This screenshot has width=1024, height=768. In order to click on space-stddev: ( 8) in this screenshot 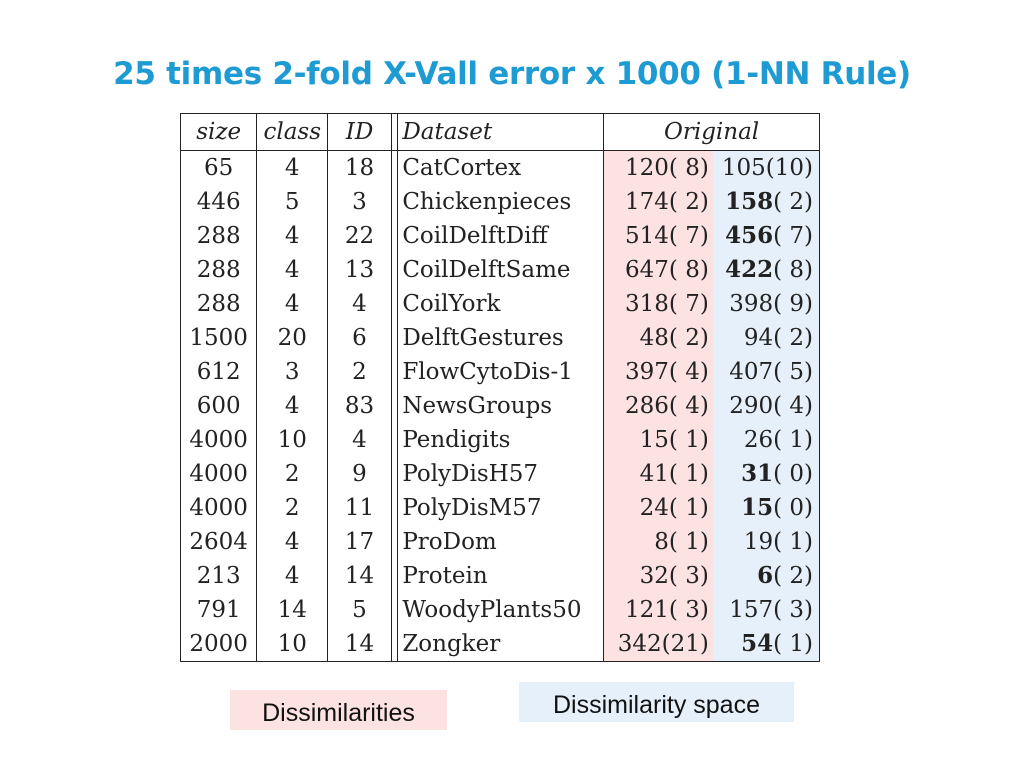, I will do `click(793, 270)`.